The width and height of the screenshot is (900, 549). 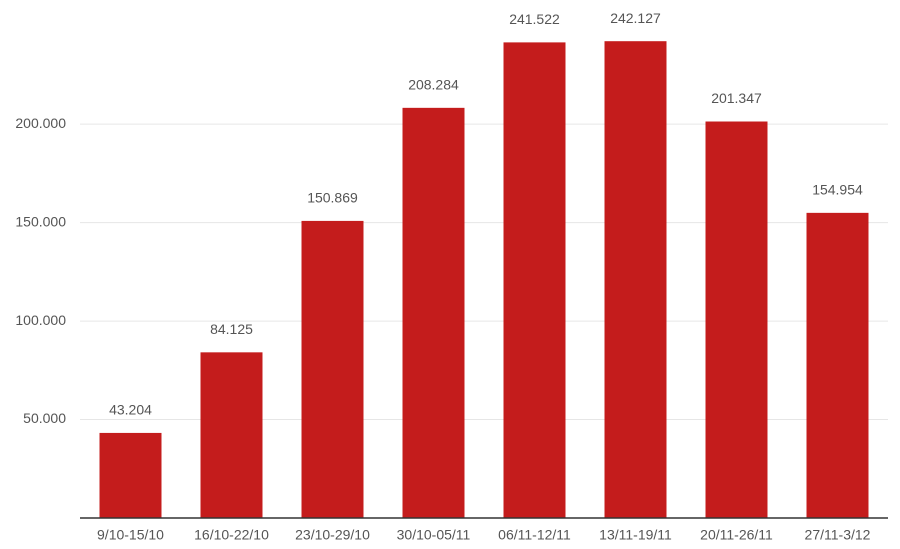 What do you see at coordinates (332, 198) in the screenshot?
I see `value-label: 150.869` at bounding box center [332, 198].